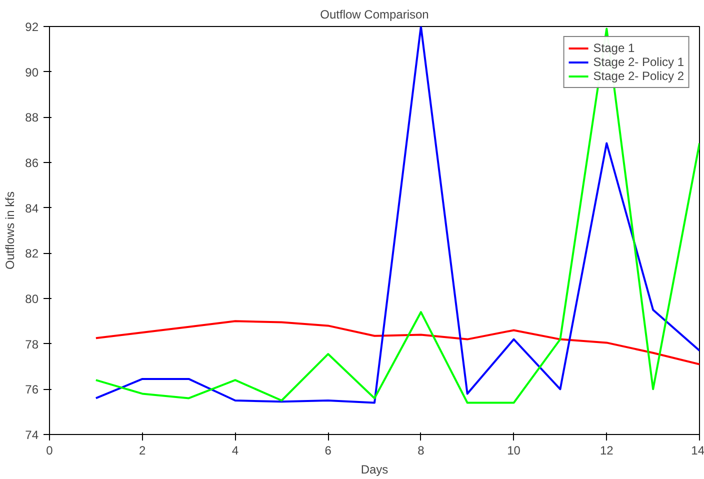 The height and width of the screenshot is (479, 704). What do you see at coordinates (328, 451) in the screenshot?
I see `x-tick-label: 6` at bounding box center [328, 451].